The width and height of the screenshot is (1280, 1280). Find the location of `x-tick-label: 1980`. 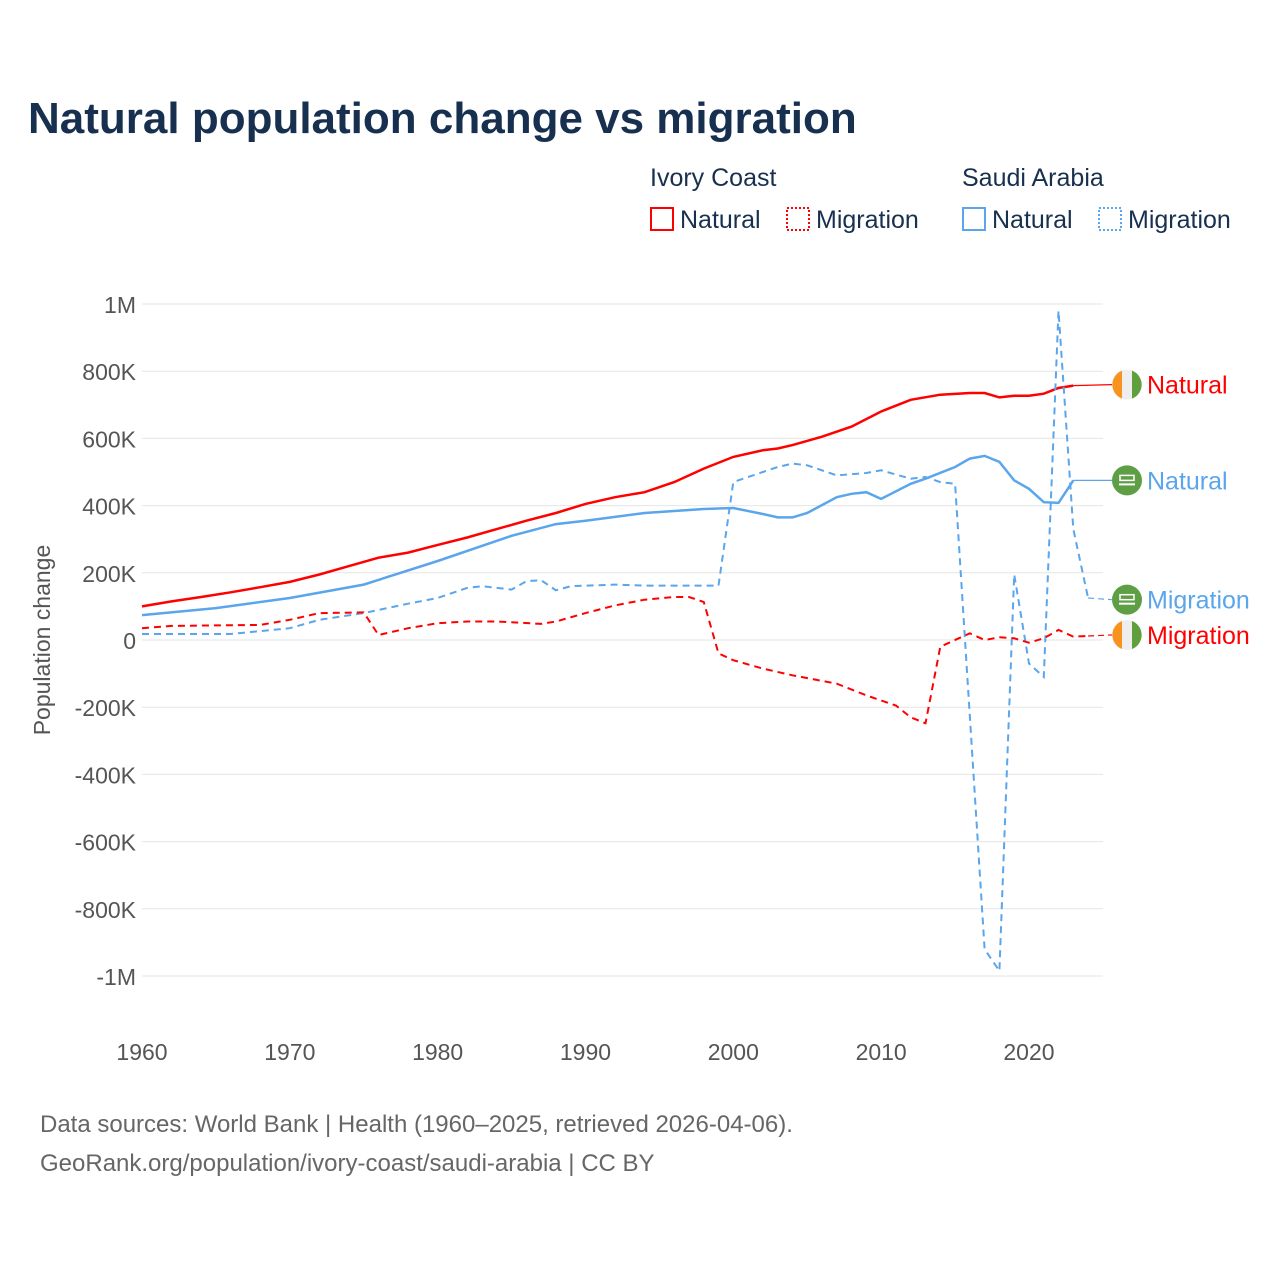

x-tick-label: 1980 is located at coordinates (437, 1052).